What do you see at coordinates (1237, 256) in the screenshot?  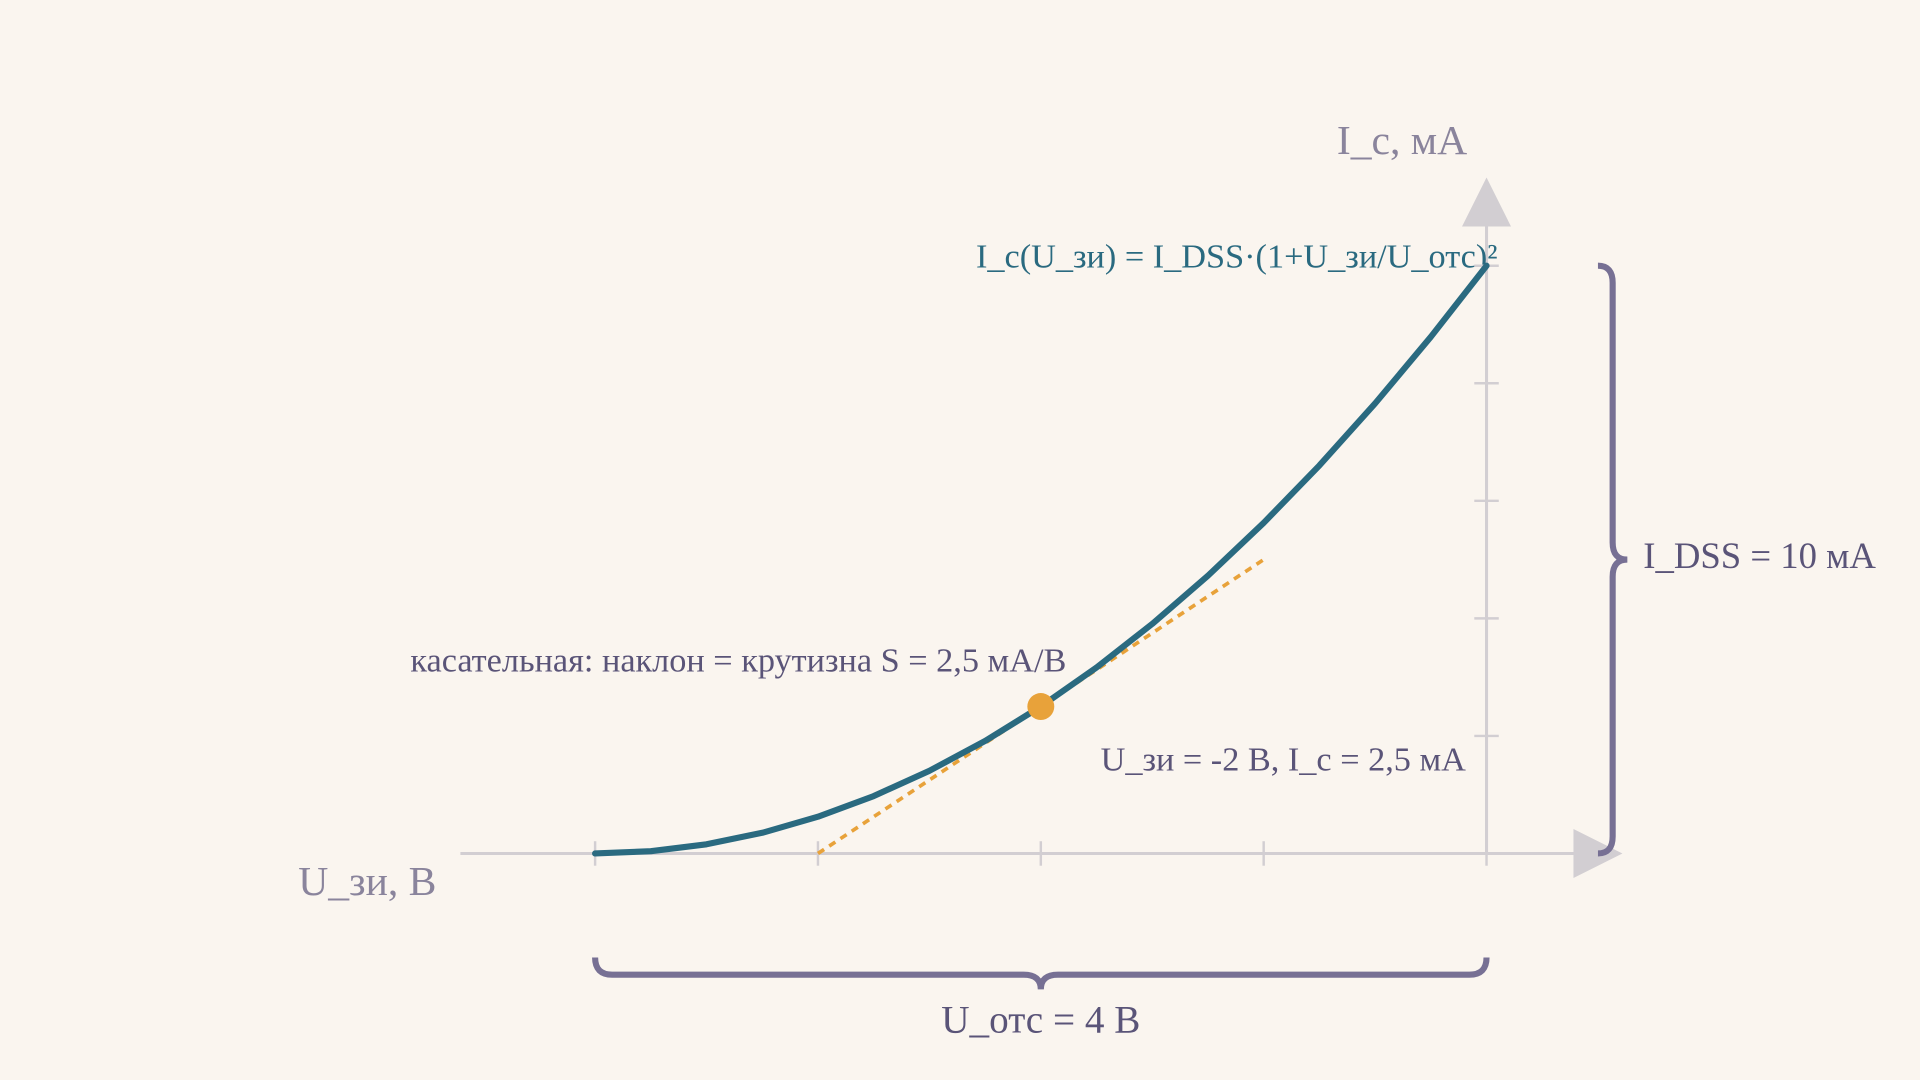 I see `formula: I_с(U_зи) = I_DSS·(1+U_зи/U_отс)²` at bounding box center [1237, 256].